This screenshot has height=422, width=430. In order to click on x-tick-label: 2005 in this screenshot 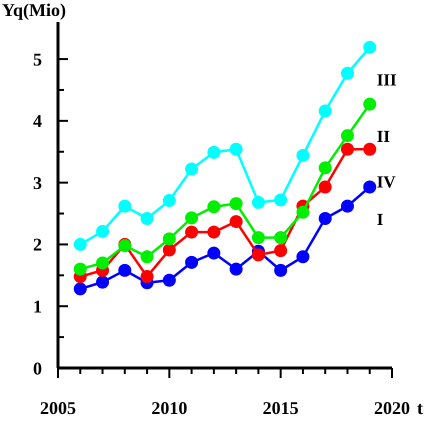, I will do `click(58, 408)`.